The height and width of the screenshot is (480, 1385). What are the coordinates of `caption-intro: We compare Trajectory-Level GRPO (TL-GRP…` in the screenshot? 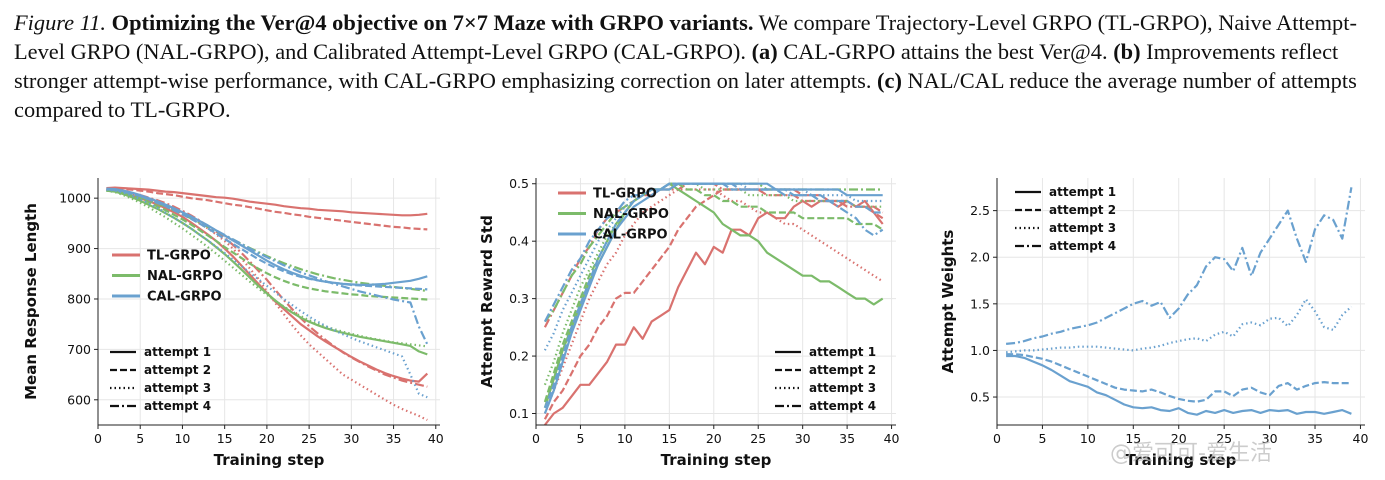 It's located at (685, 37).